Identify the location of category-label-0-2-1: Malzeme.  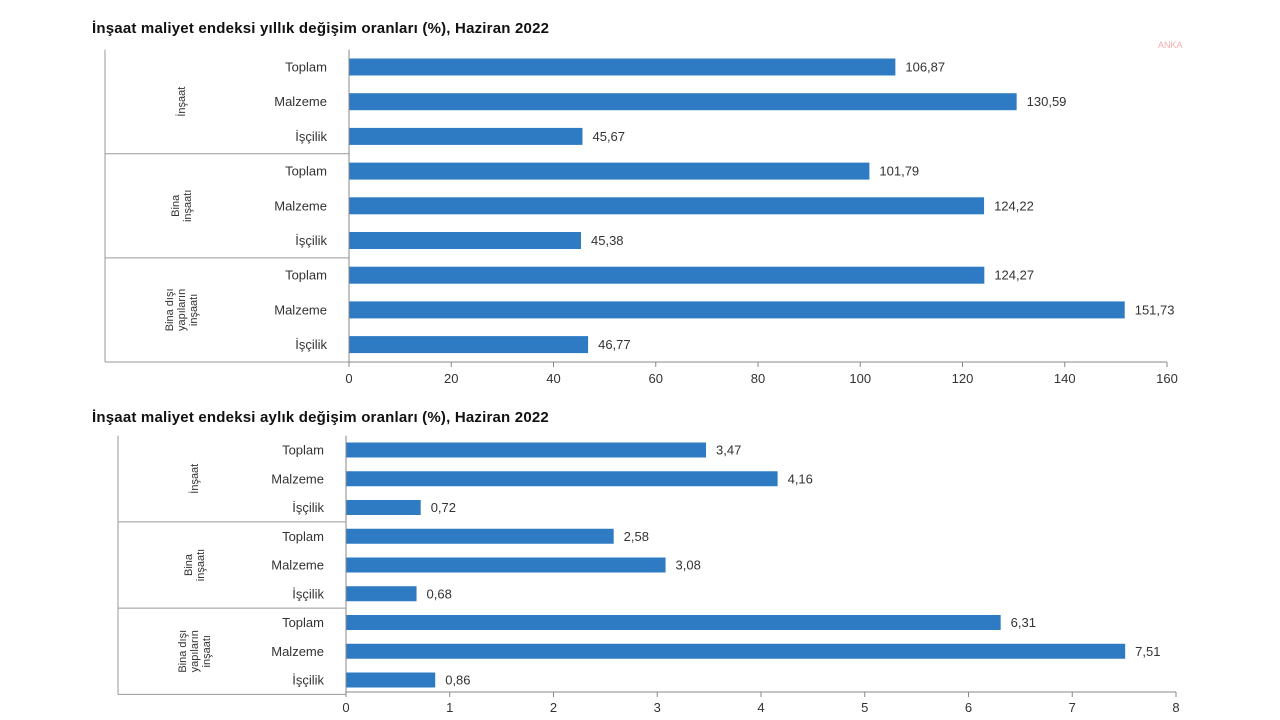
(300, 309).